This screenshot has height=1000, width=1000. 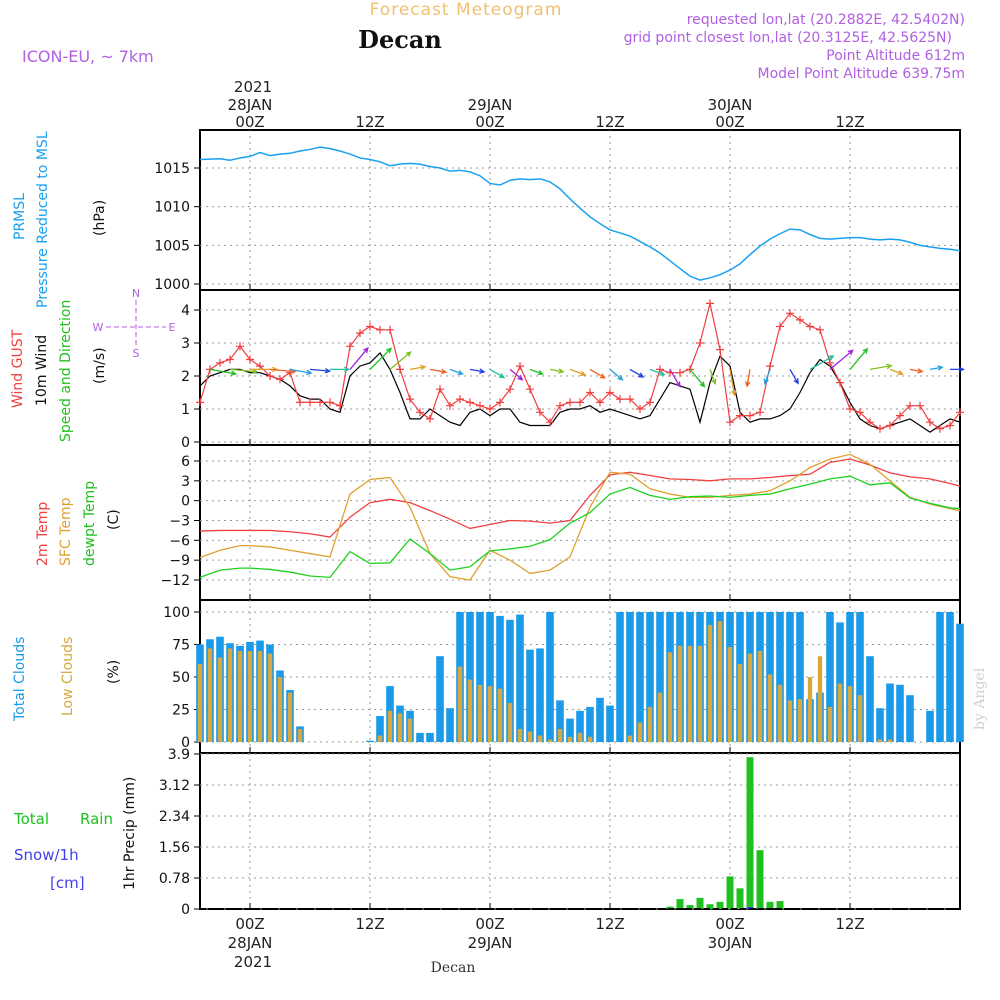 I want to click on sfc-temp-label: SFC Temp, so click(x=66, y=531).